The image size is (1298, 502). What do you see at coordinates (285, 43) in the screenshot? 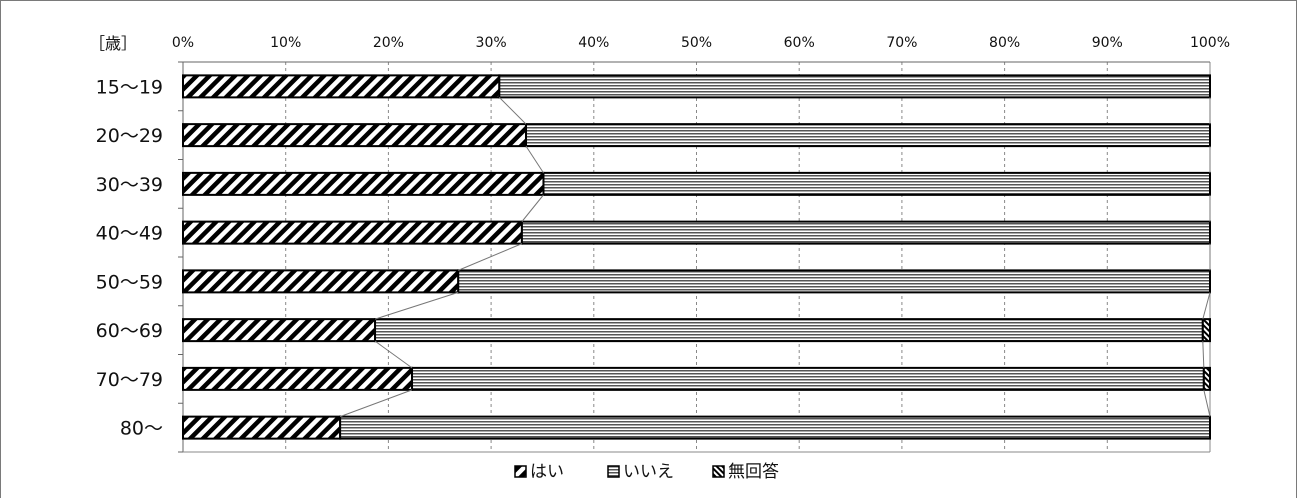
I see `x-tick-label: 10%` at bounding box center [285, 43].